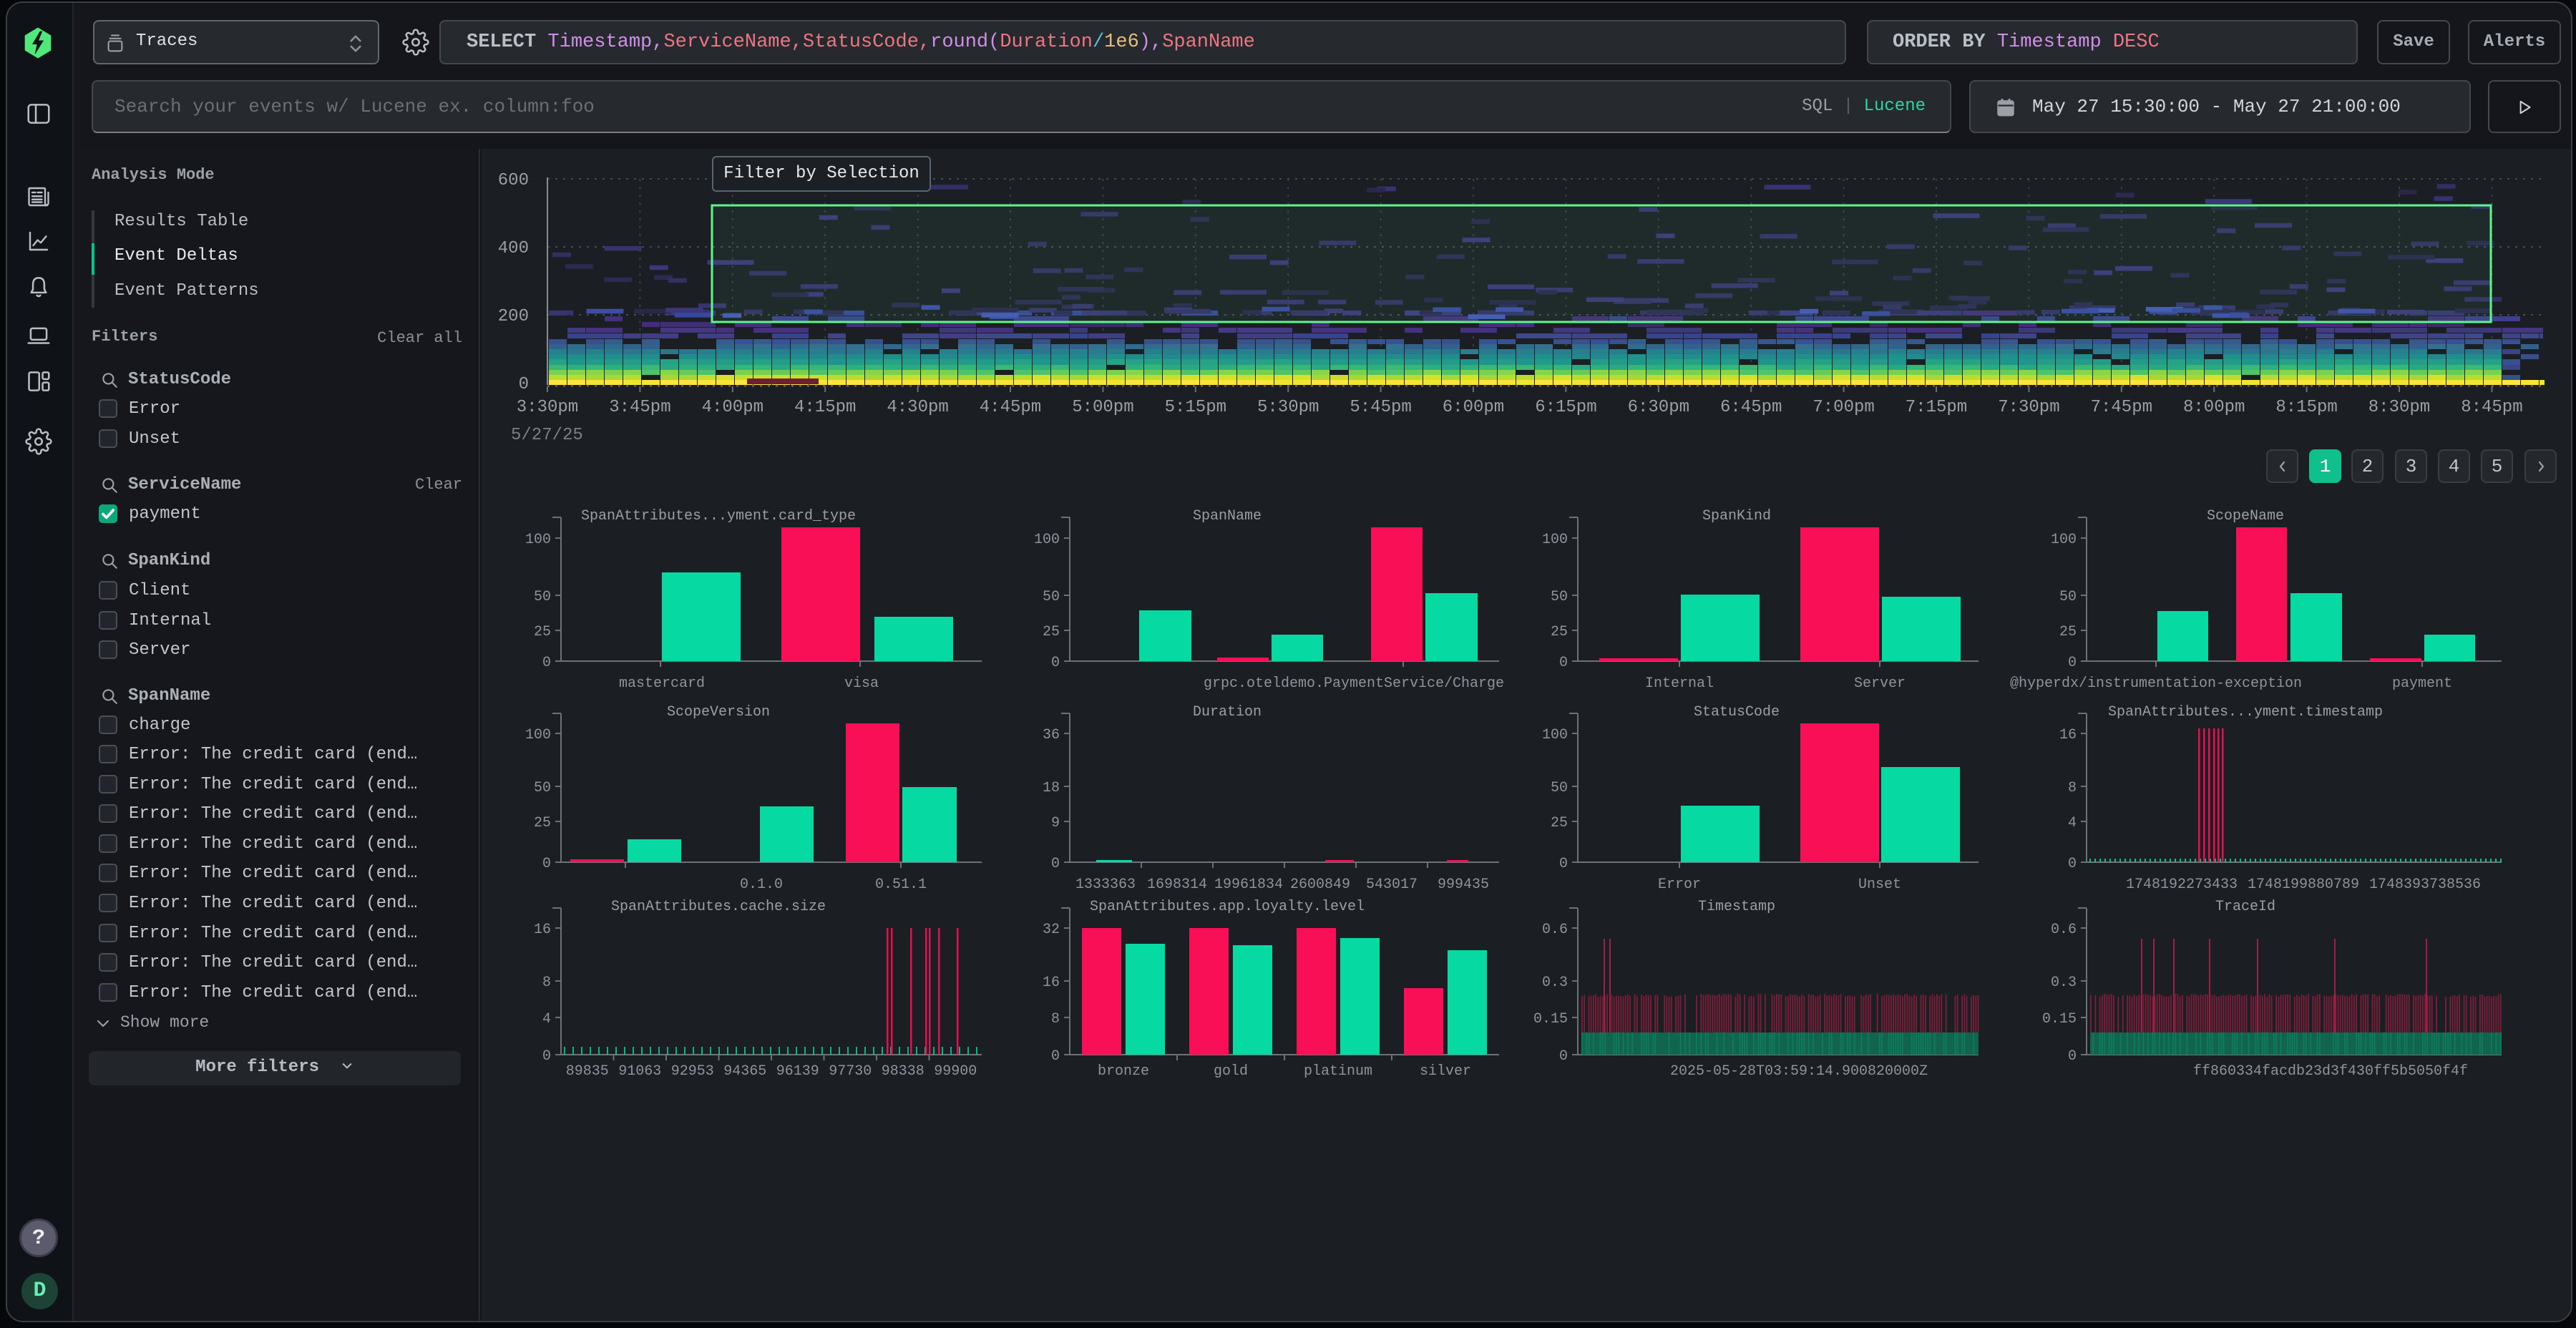 Image resolution: width=2576 pixels, height=1328 pixels. I want to click on svg-text: 7:00pm, so click(1843, 408).